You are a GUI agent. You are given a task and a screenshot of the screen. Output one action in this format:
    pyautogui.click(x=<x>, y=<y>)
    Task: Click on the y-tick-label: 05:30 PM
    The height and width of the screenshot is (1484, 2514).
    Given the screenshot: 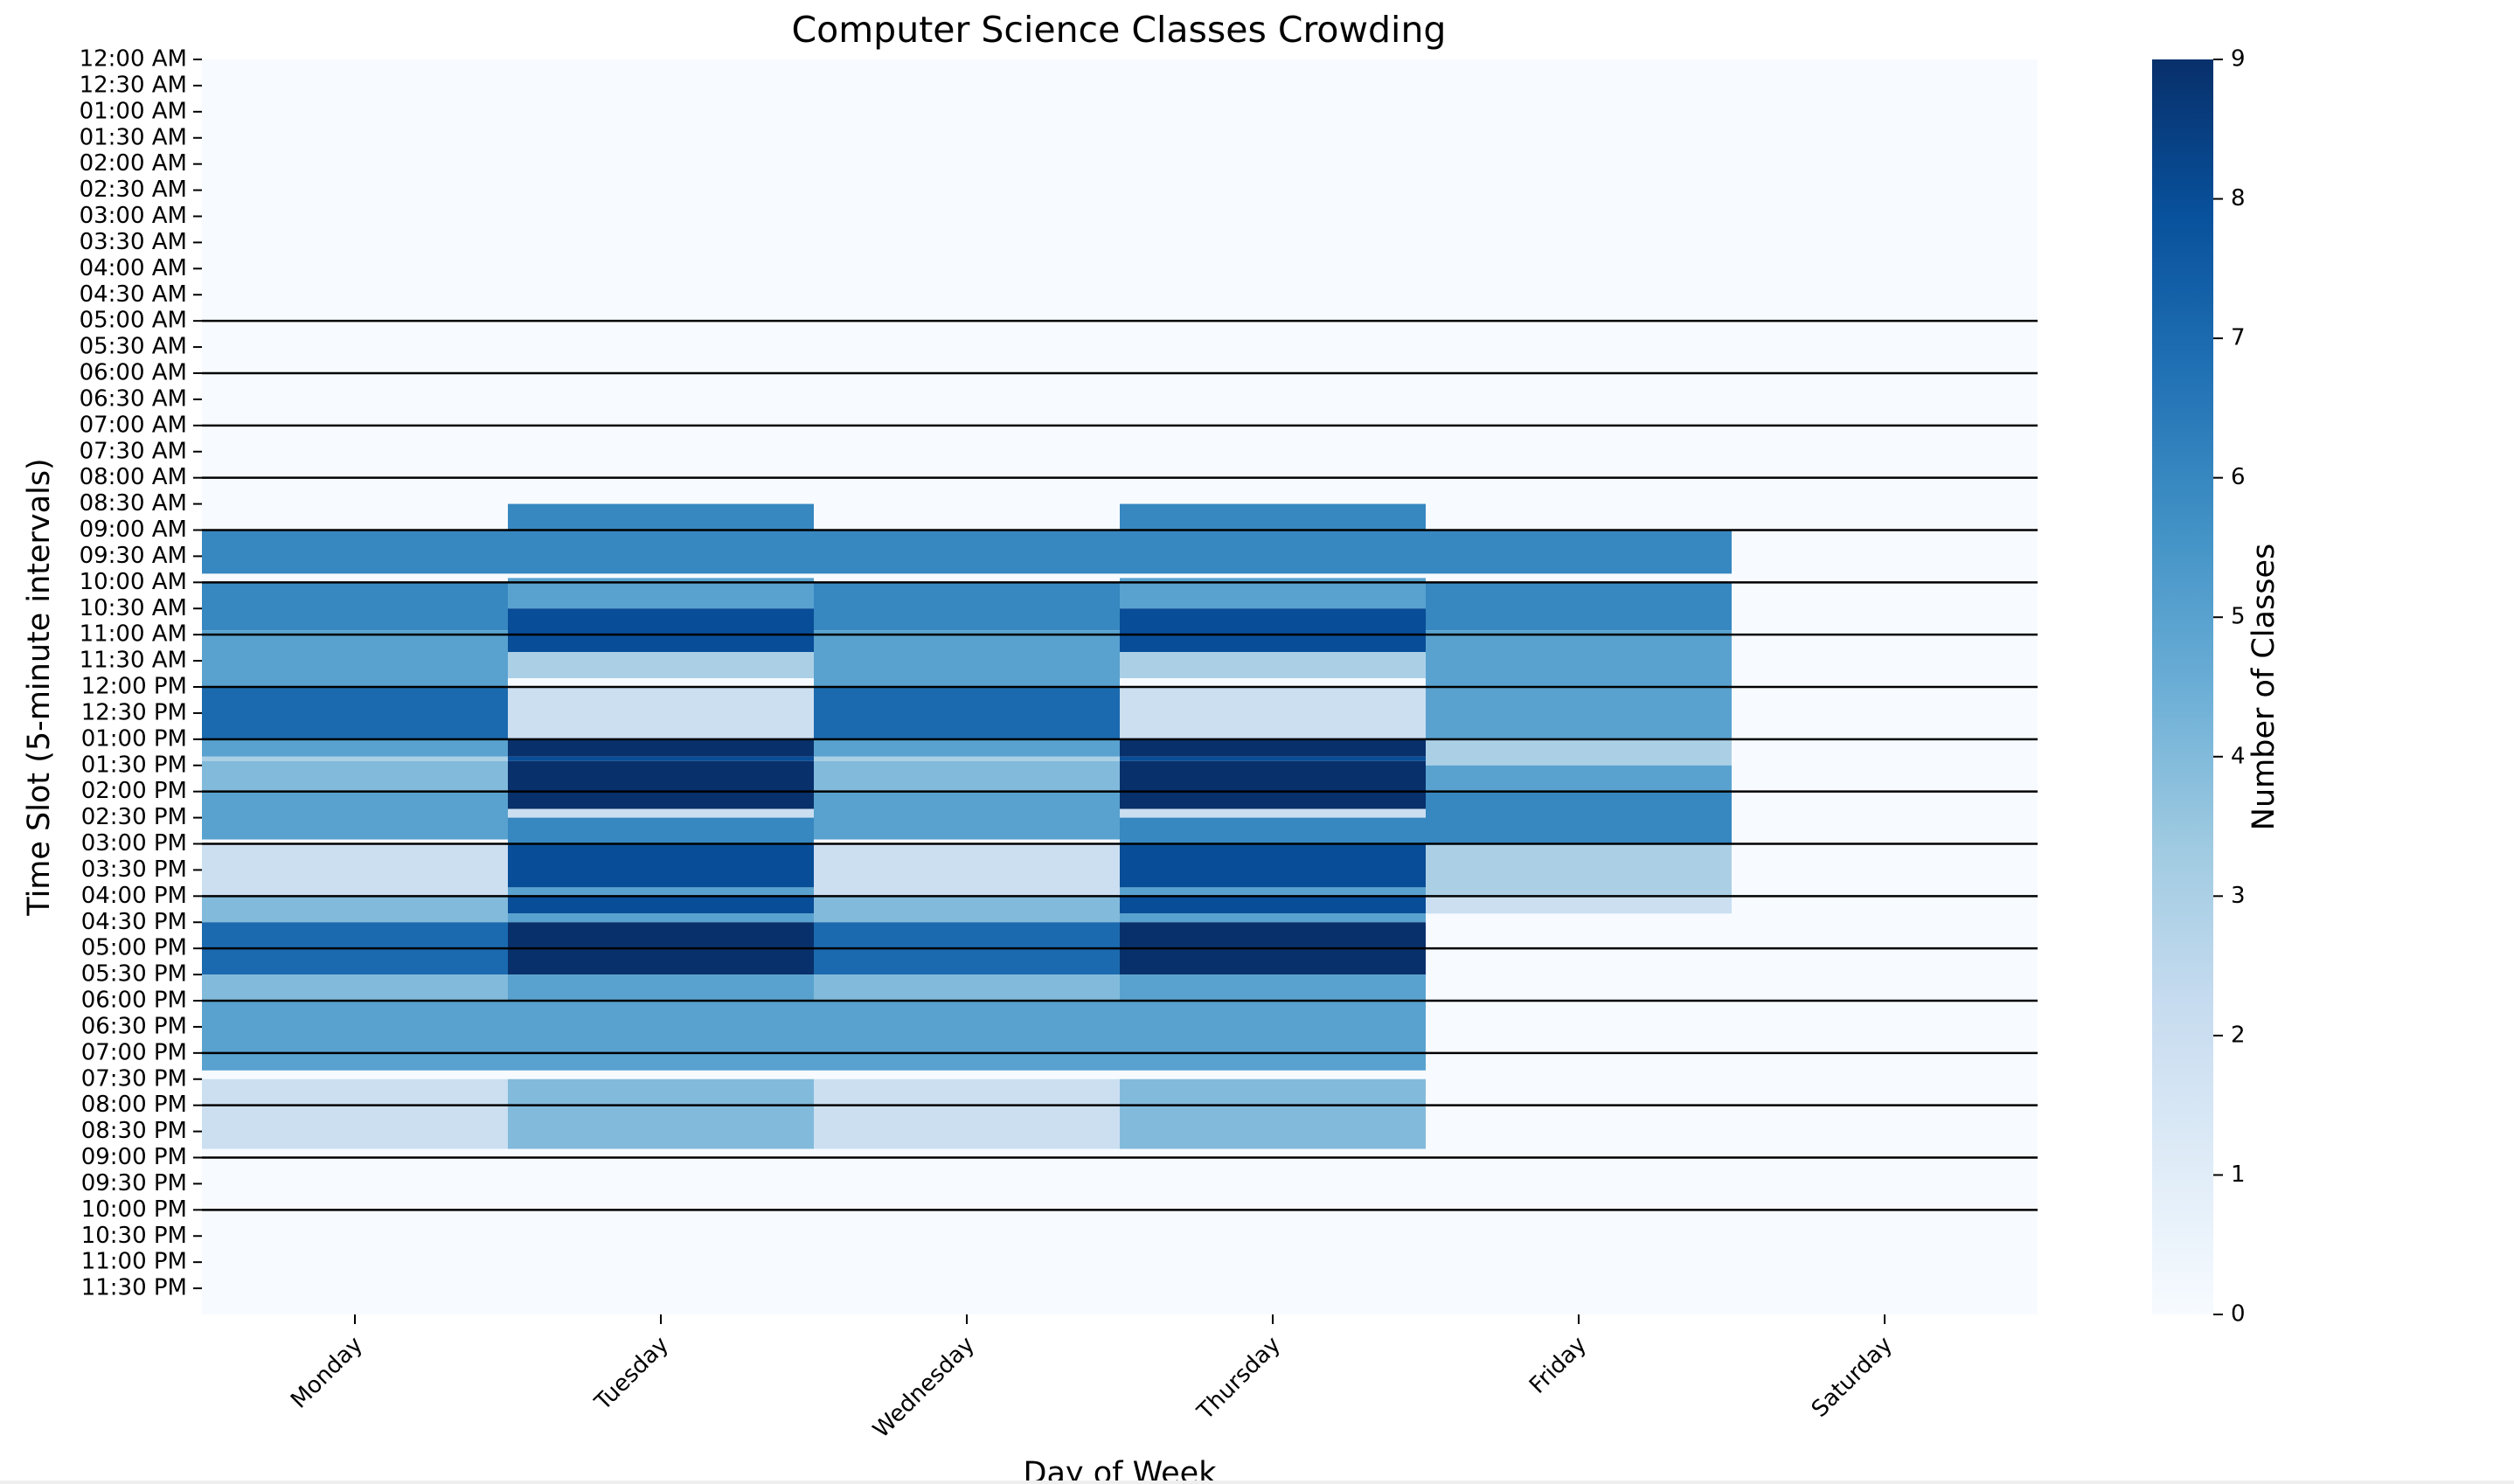 What is the action you would take?
    pyautogui.click(x=134, y=975)
    